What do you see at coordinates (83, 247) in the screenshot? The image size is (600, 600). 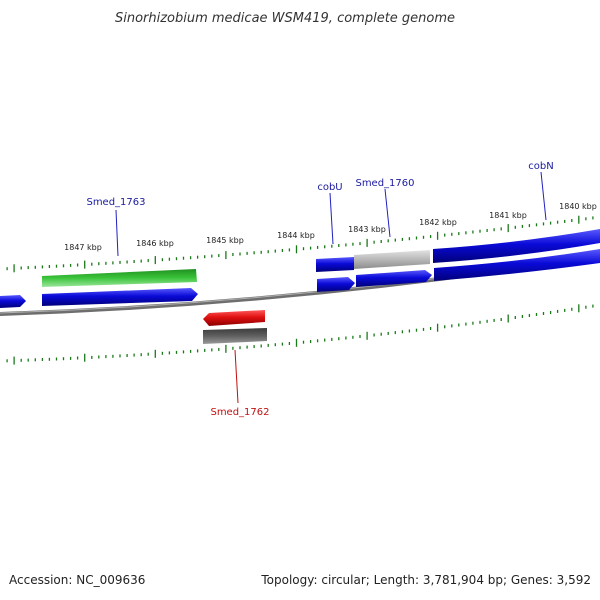 I see `scale-label-1847: 1847 kbp` at bounding box center [83, 247].